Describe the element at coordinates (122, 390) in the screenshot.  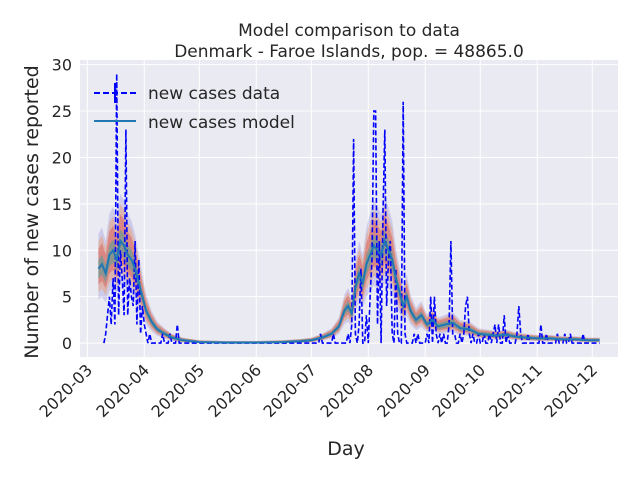
I see `x-tick-label: 2020-04` at that location.